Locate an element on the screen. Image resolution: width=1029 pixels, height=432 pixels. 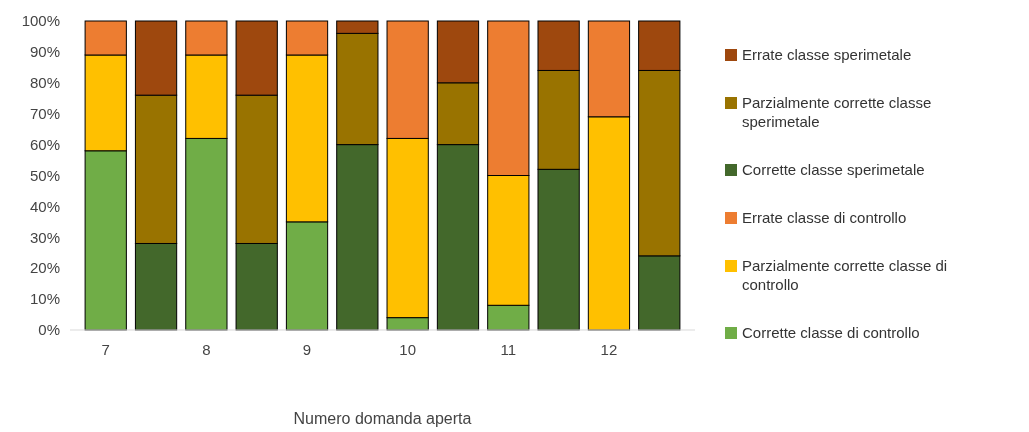
y-tick-label: 80% is located at coordinates (44, 83).